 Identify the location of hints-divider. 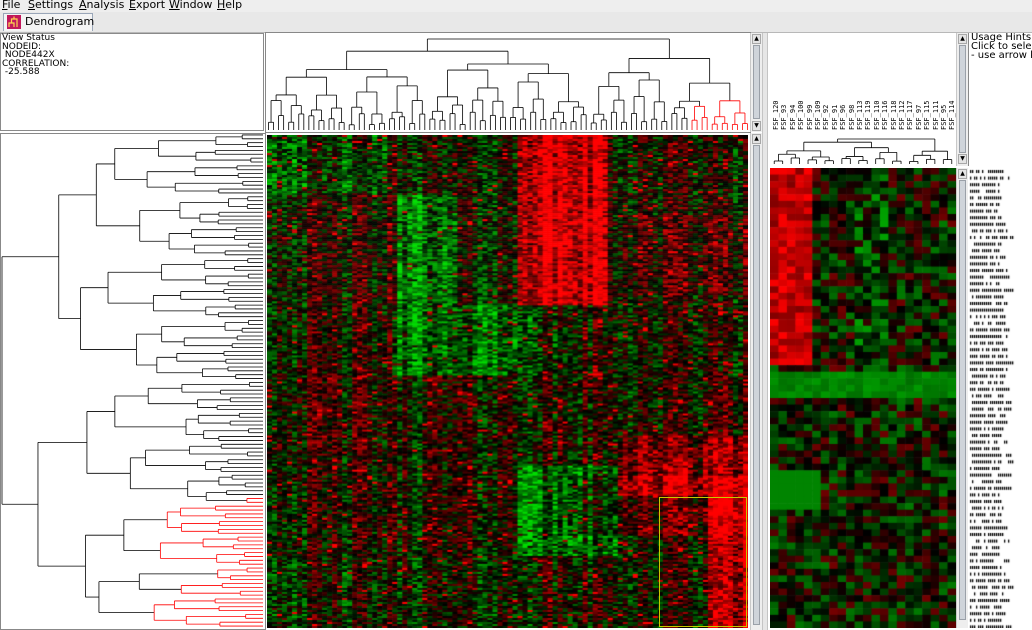
(968, 99).